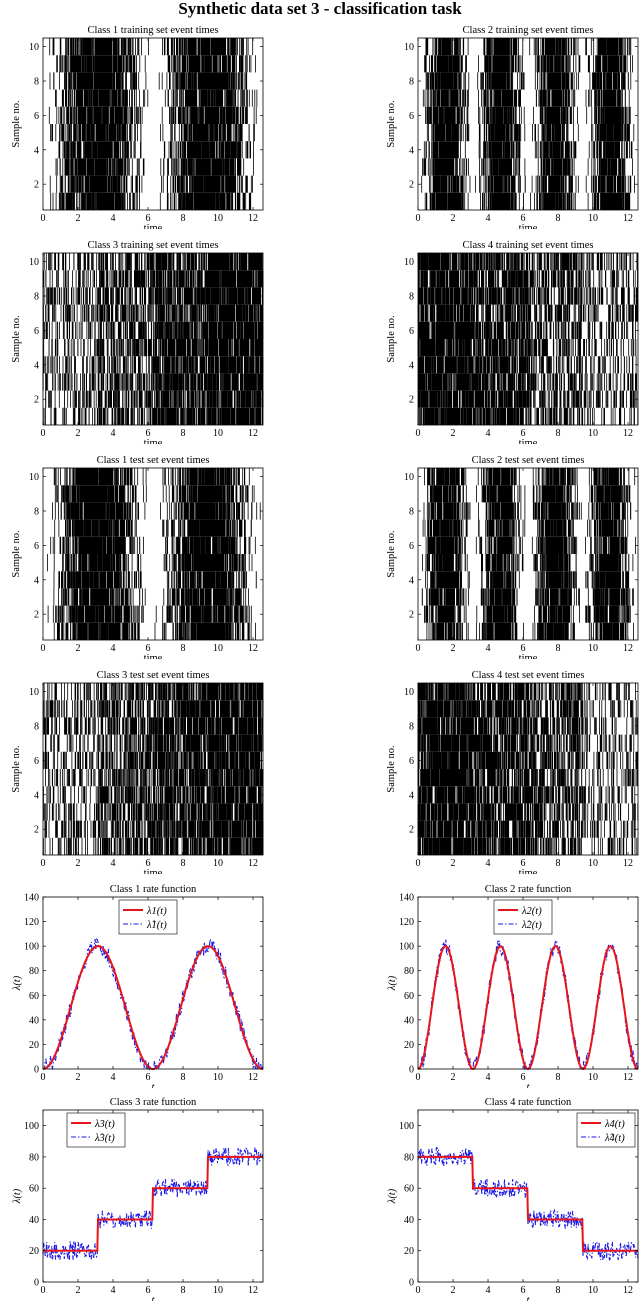 Image resolution: width=640 pixels, height=1303 pixels. What do you see at coordinates (411, 1283) in the screenshot?
I see `y-tick-label: 0` at bounding box center [411, 1283].